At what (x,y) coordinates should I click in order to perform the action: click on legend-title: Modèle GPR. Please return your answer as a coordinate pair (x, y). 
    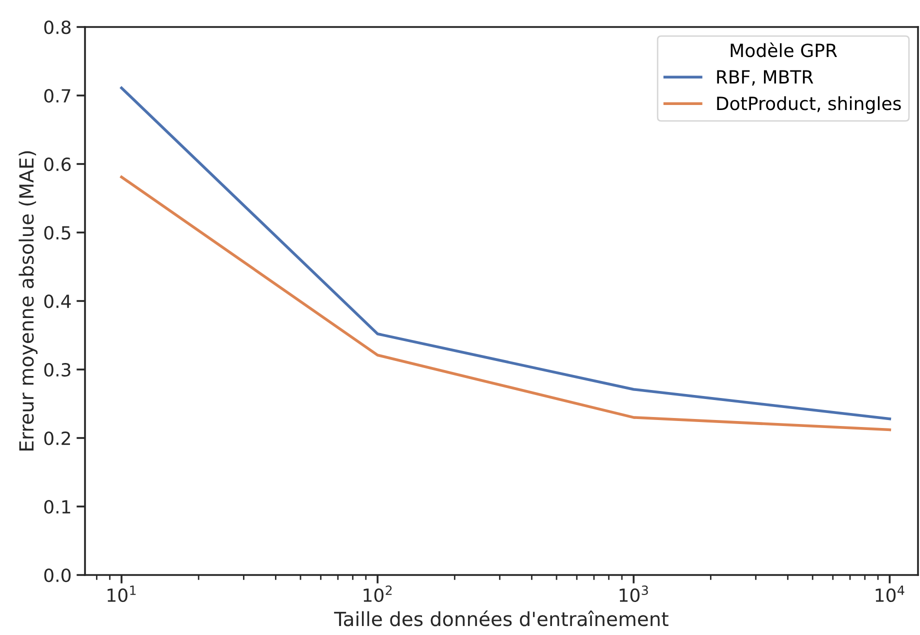
    Looking at the image, I should click on (784, 50).